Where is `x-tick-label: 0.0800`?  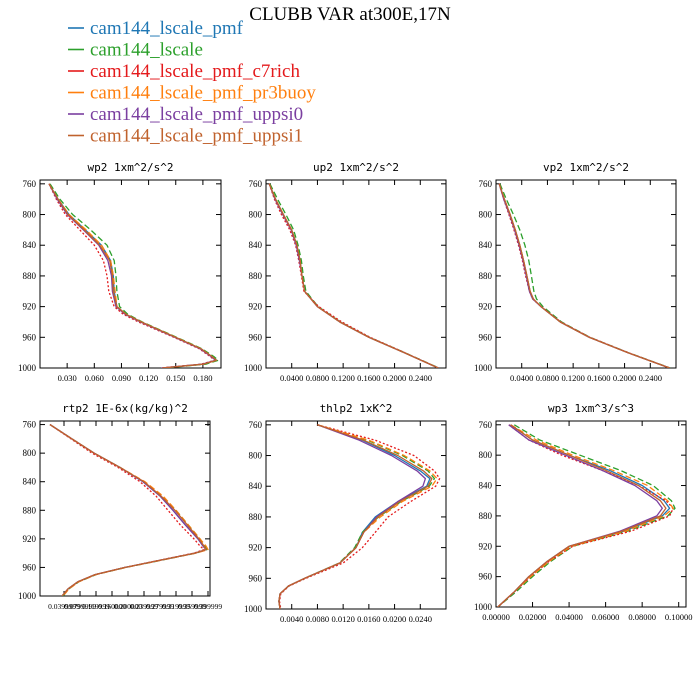 x-tick-label: 0.0800 is located at coordinates (317, 378).